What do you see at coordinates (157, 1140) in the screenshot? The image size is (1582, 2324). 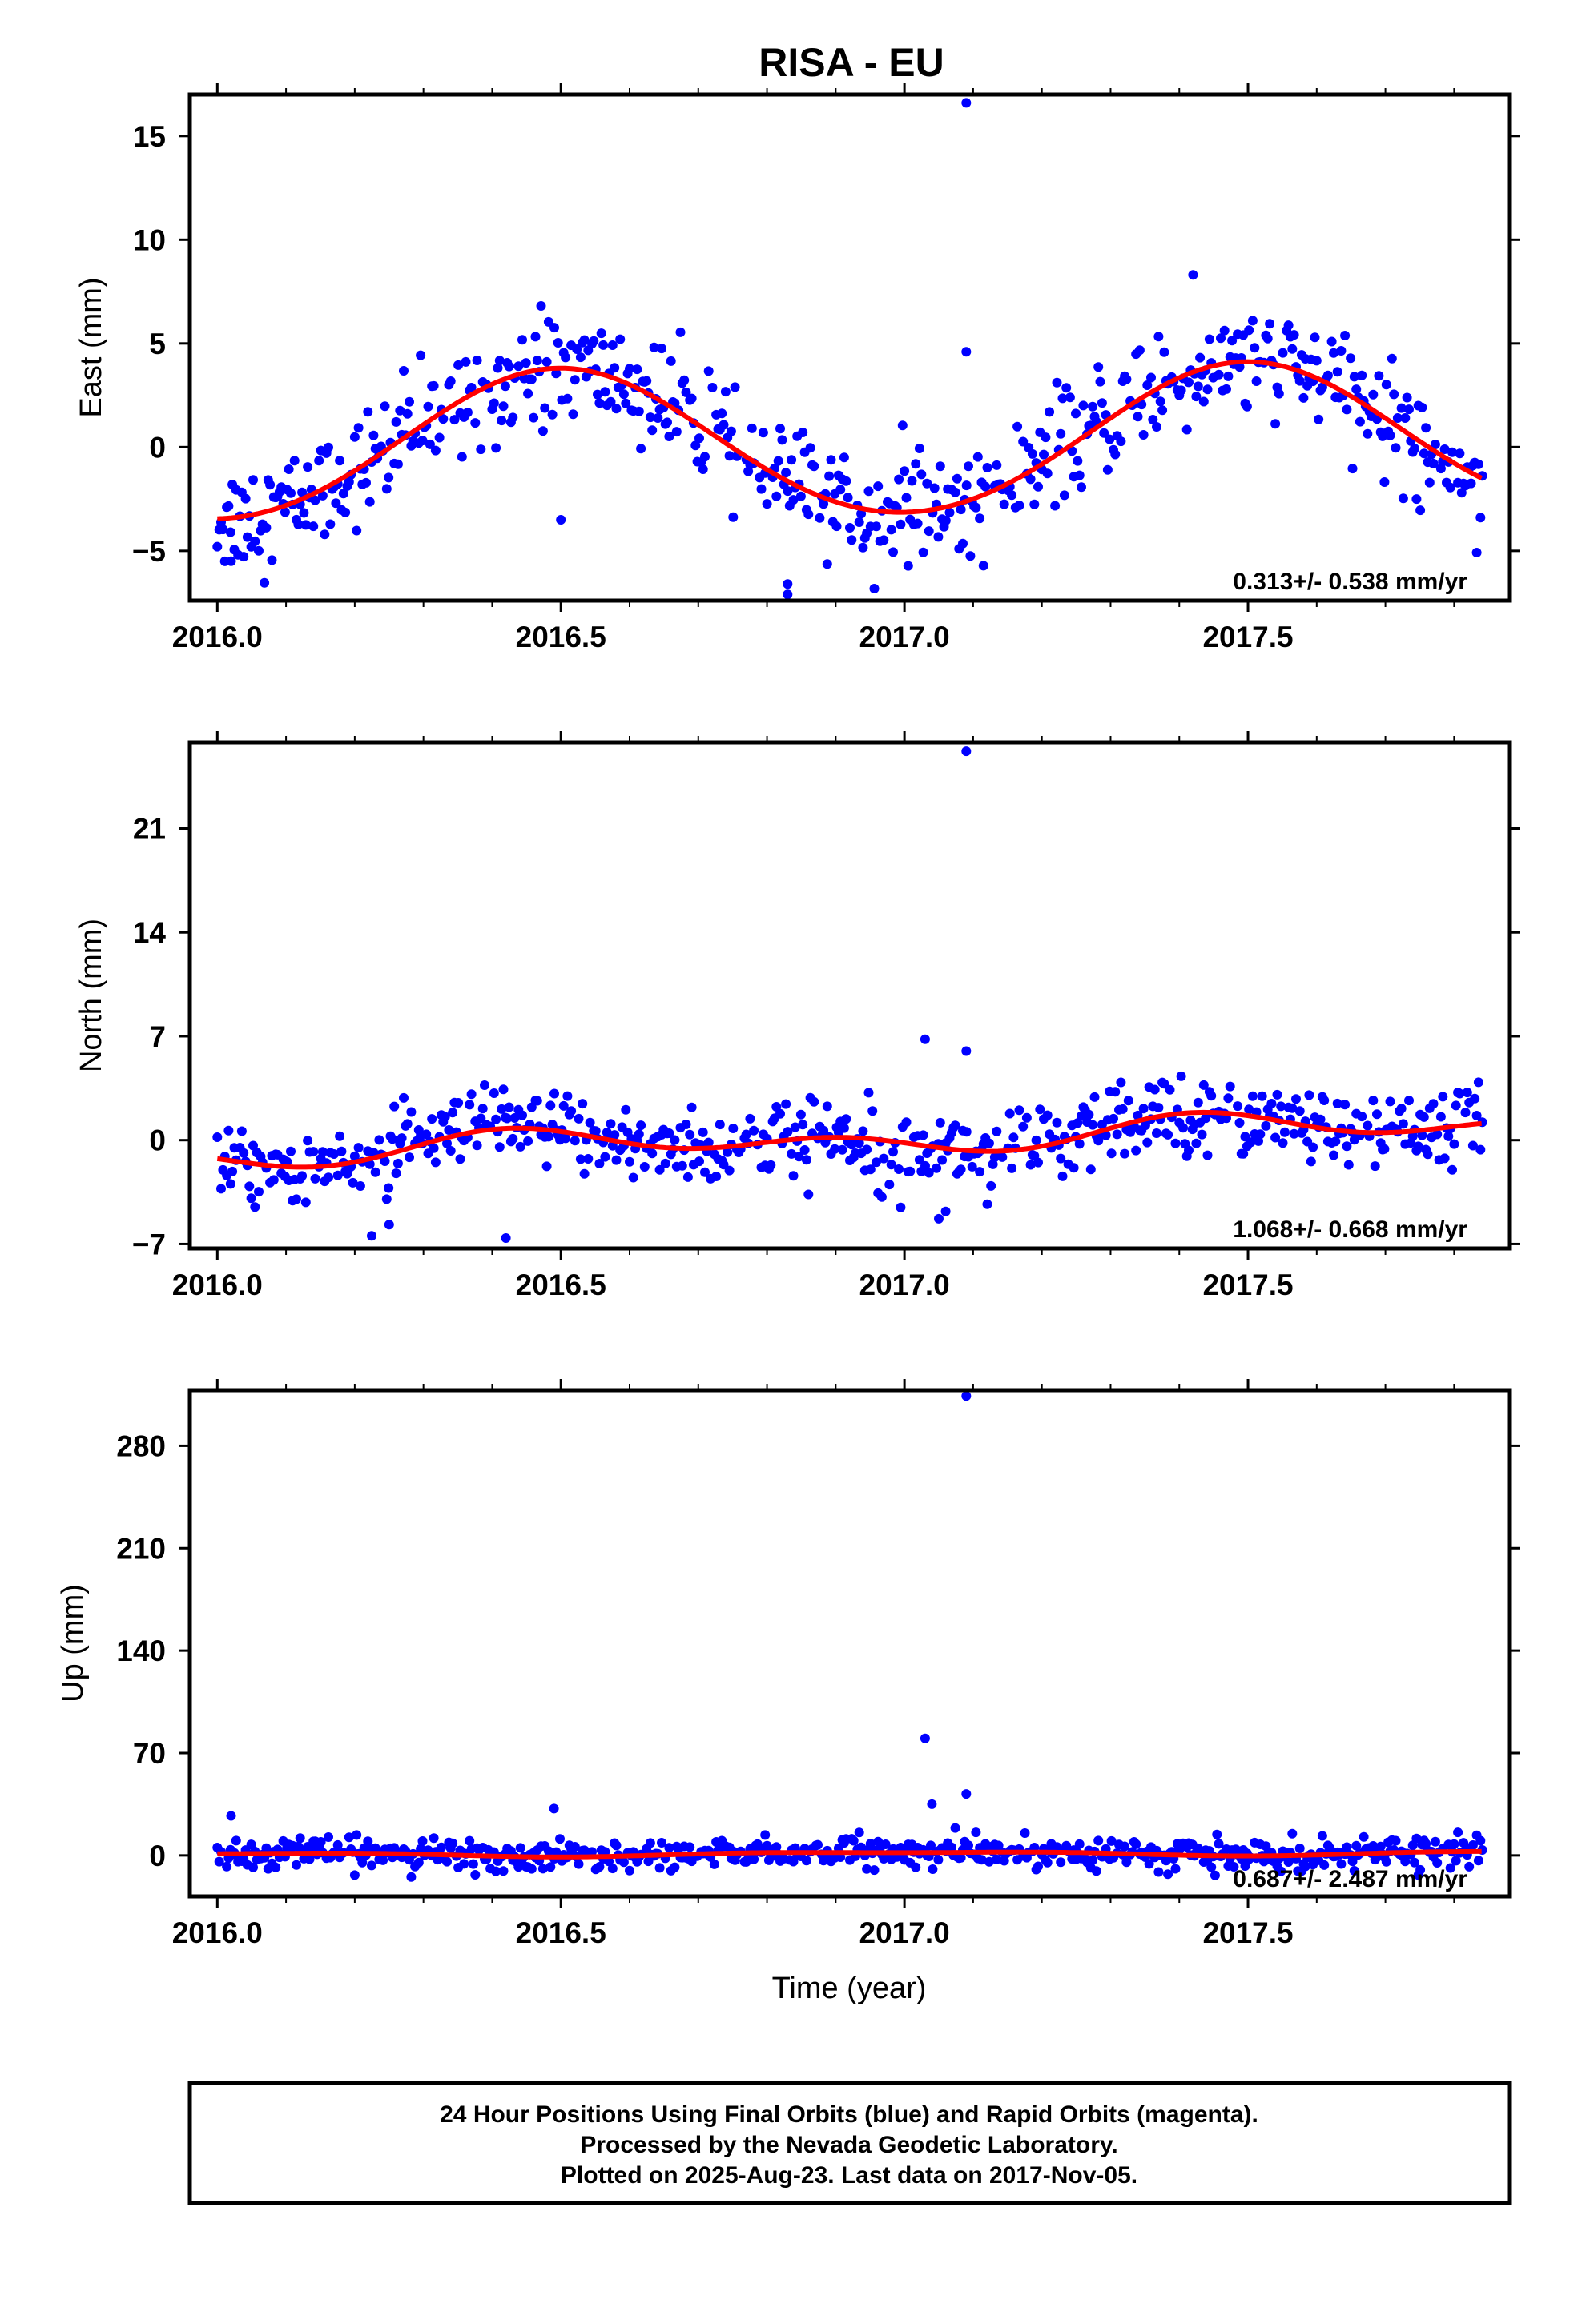 I see `north-y-tick-label: 0` at bounding box center [157, 1140].